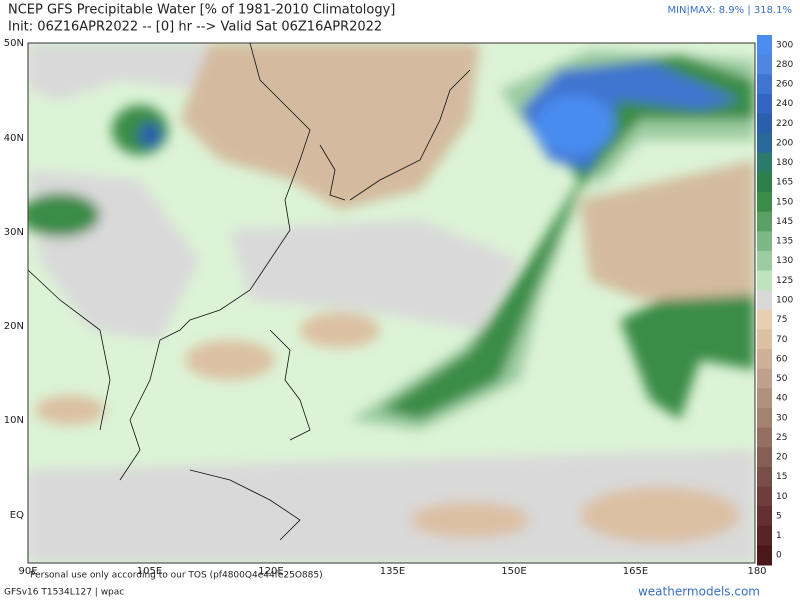  I want to click on colorbar-label: 5, so click(779, 516).